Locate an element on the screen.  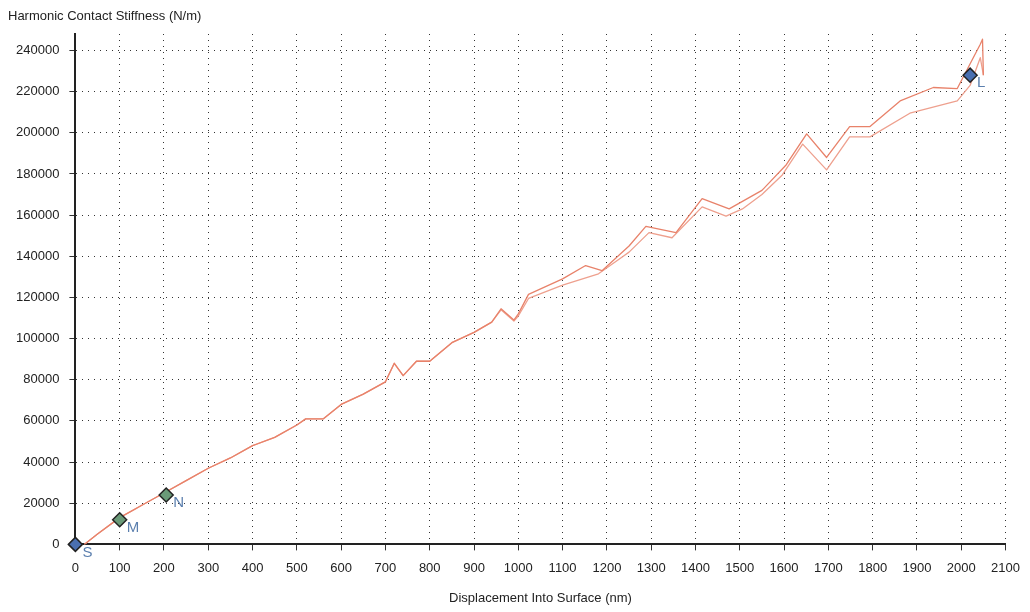
x-tick-label: 700 is located at coordinates (385, 567).